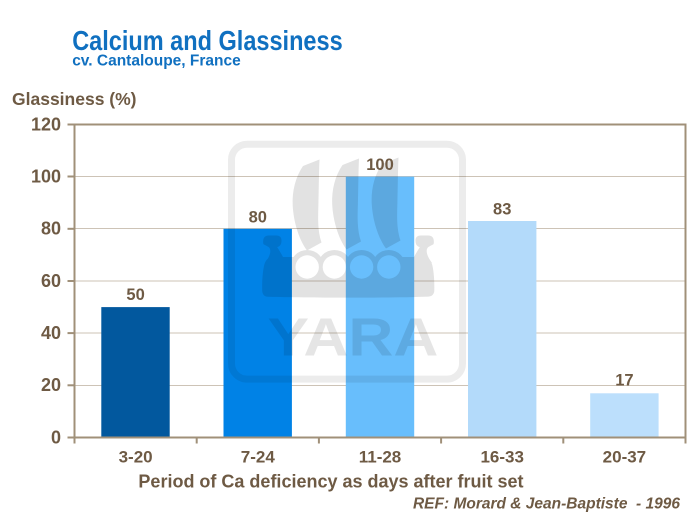 This screenshot has height=524, width=699. What do you see at coordinates (502, 209) in the screenshot?
I see `svg-text: 83` at bounding box center [502, 209].